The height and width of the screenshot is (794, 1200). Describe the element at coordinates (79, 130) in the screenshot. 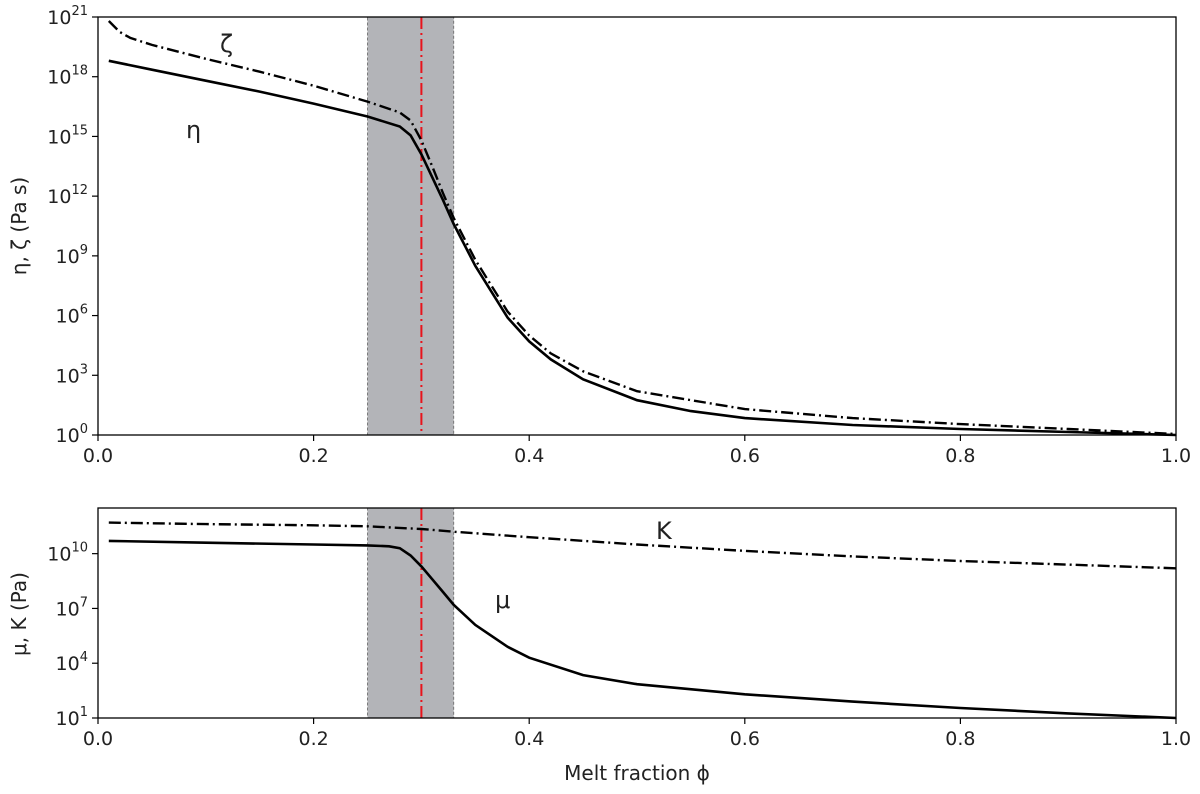

I see `y-tick-exponent: 15` at that location.